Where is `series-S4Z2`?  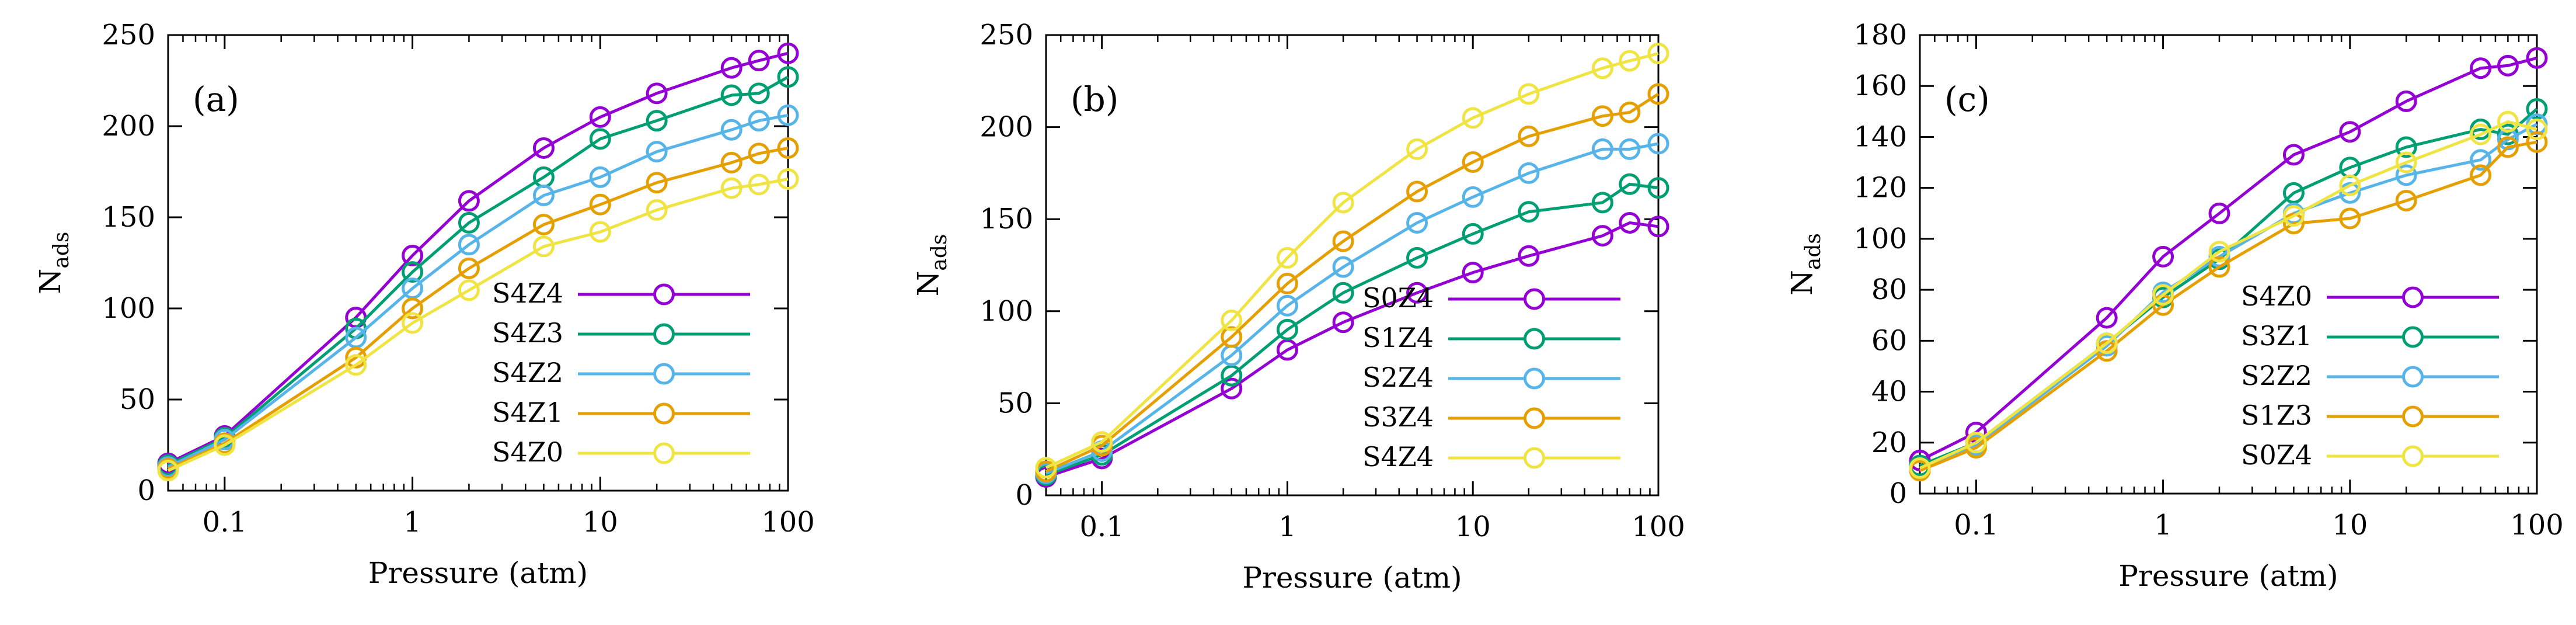
series-S4Z2 is located at coordinates (478, 291).